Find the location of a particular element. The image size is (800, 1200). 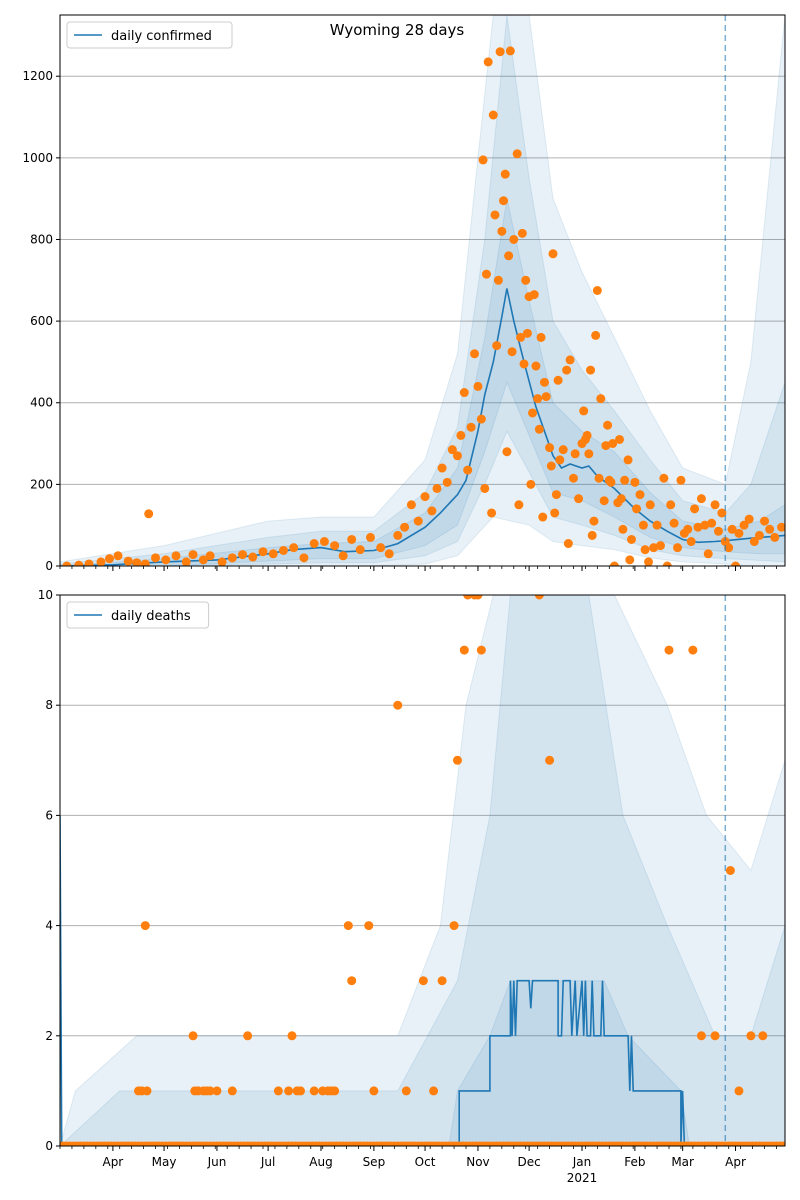

confirmed-legend-box is located at coordinates (149, 35).